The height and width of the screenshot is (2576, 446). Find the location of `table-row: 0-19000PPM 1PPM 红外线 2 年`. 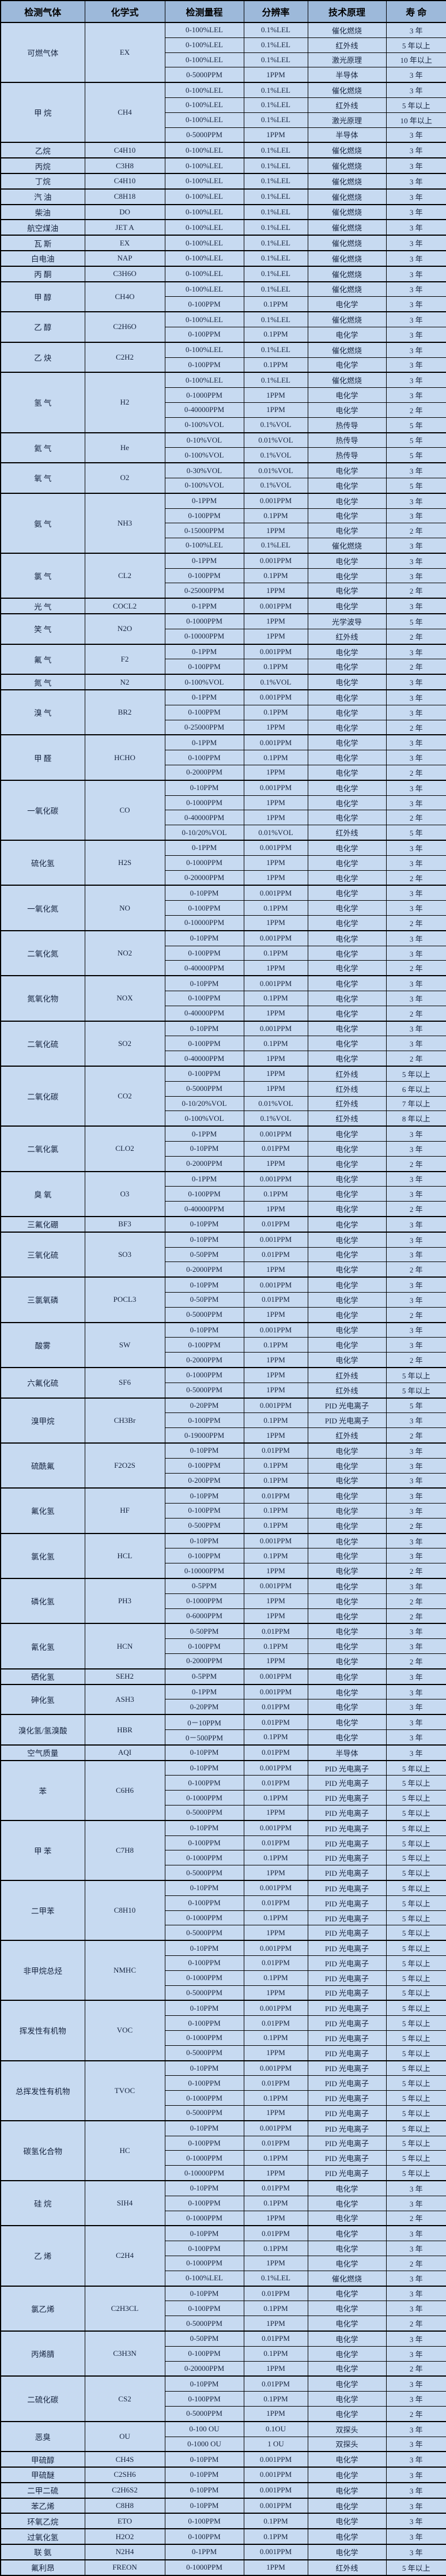

table-row: 0-19000PPM 1PPM 红外线 2 年 is located at coordinates (223, 1435).